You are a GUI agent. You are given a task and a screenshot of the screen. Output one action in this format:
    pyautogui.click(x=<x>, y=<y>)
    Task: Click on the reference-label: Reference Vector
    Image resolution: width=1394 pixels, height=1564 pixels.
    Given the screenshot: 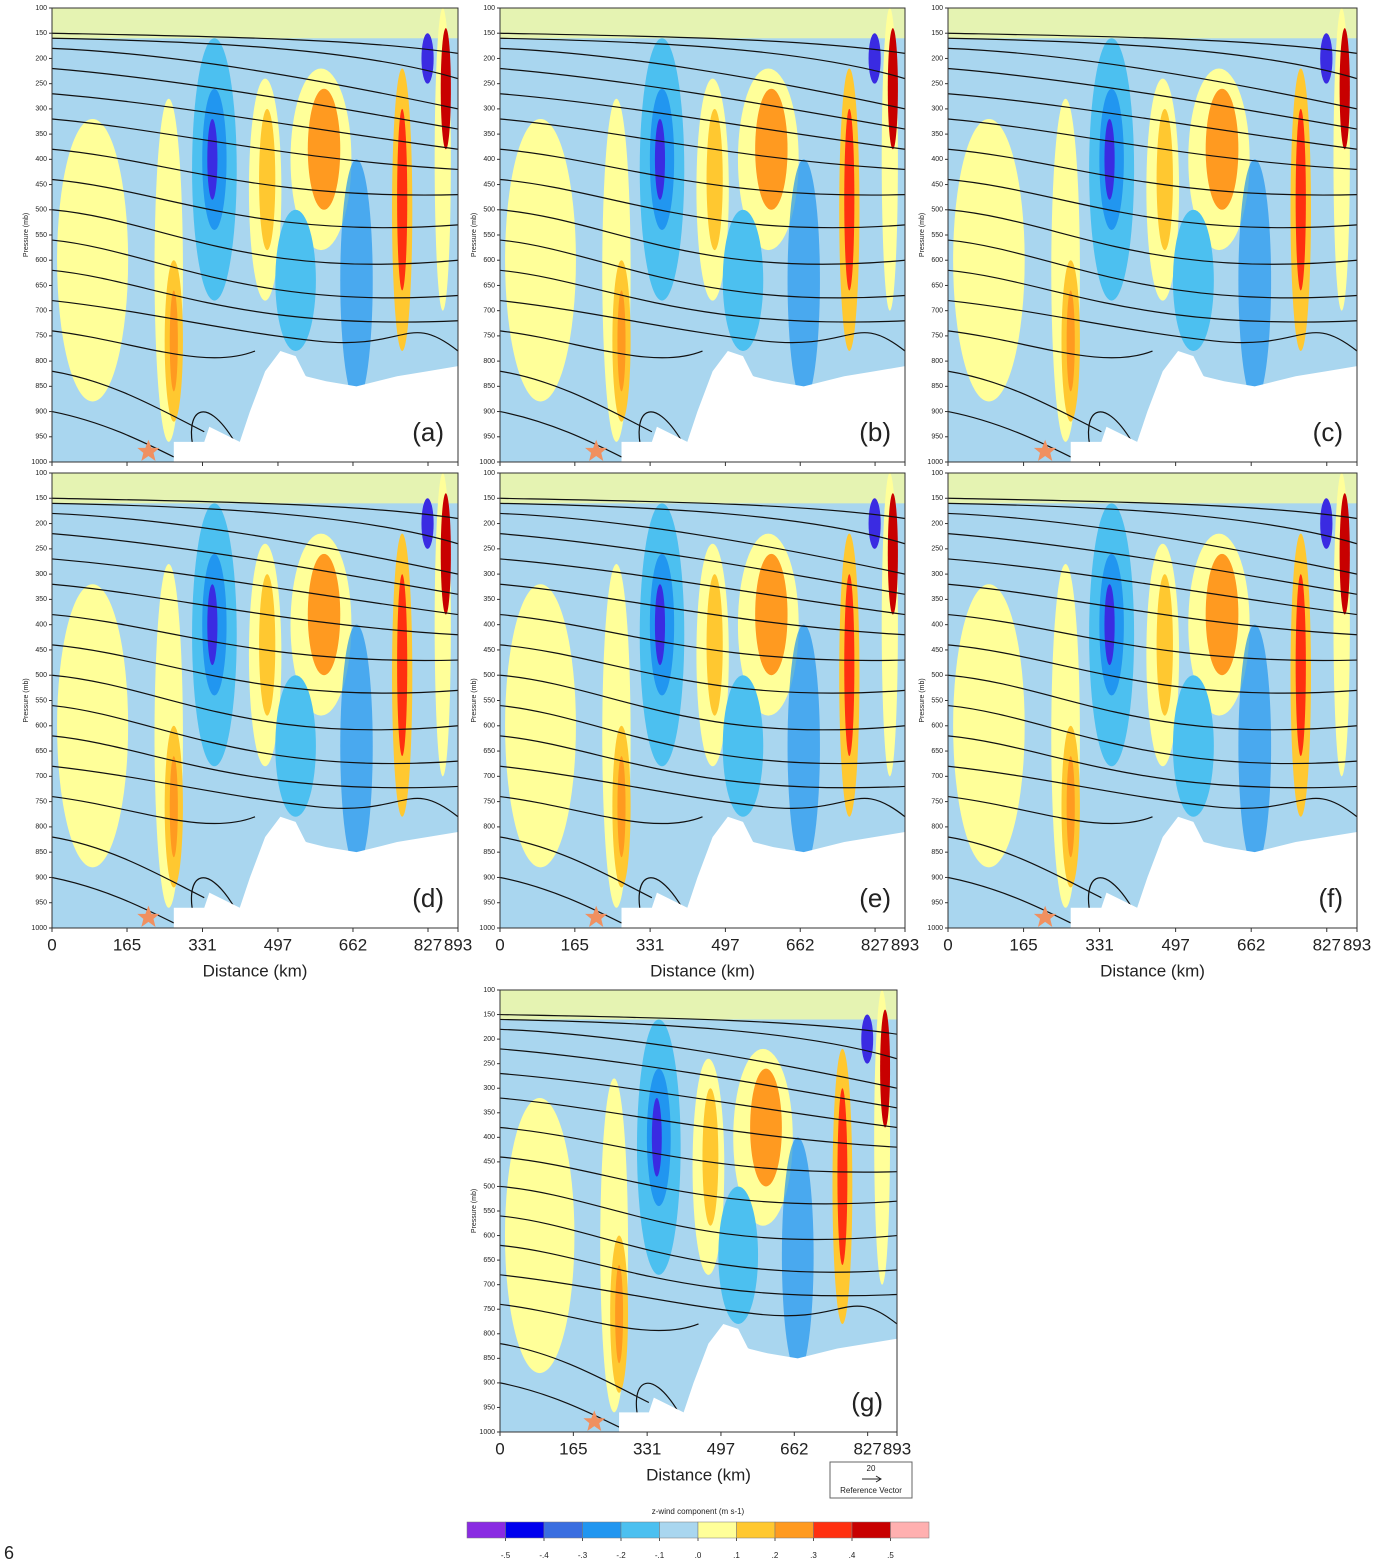 What is the action you would take?
    pyautogui.click(x=871, y=1490)
    